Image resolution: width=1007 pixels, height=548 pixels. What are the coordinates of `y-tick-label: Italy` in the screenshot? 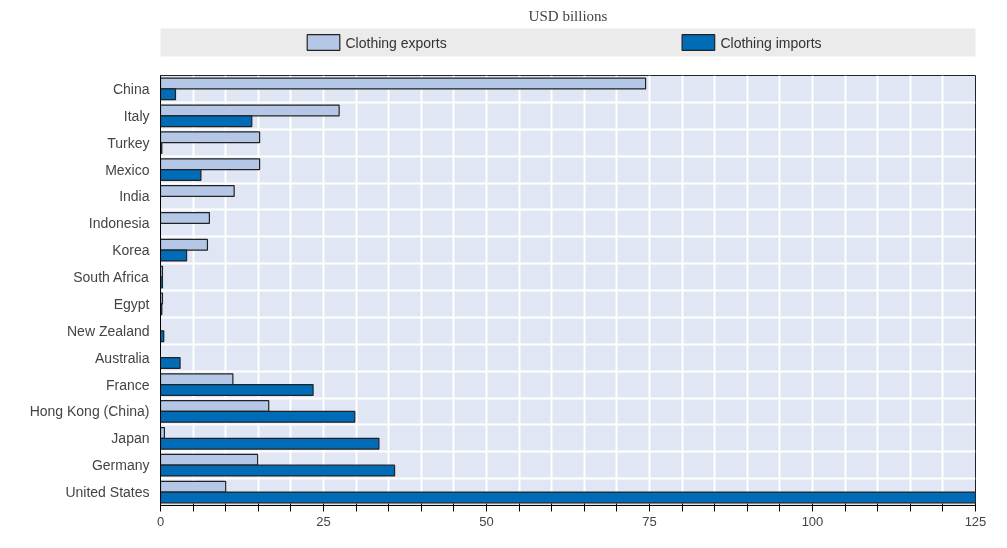 It's located at (136, 115).